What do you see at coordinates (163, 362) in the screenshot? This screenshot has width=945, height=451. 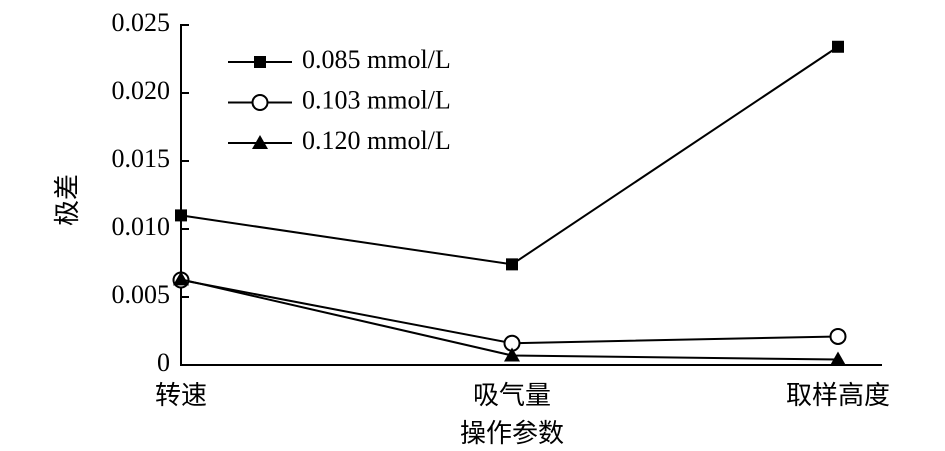 I see `y-tick-label: 0` at bounding box center [163, 362].